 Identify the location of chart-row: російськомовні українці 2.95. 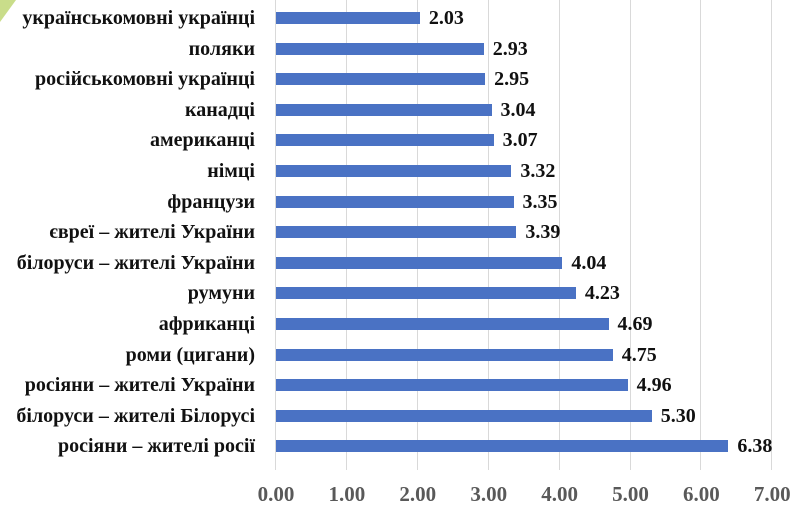
(400, 79).